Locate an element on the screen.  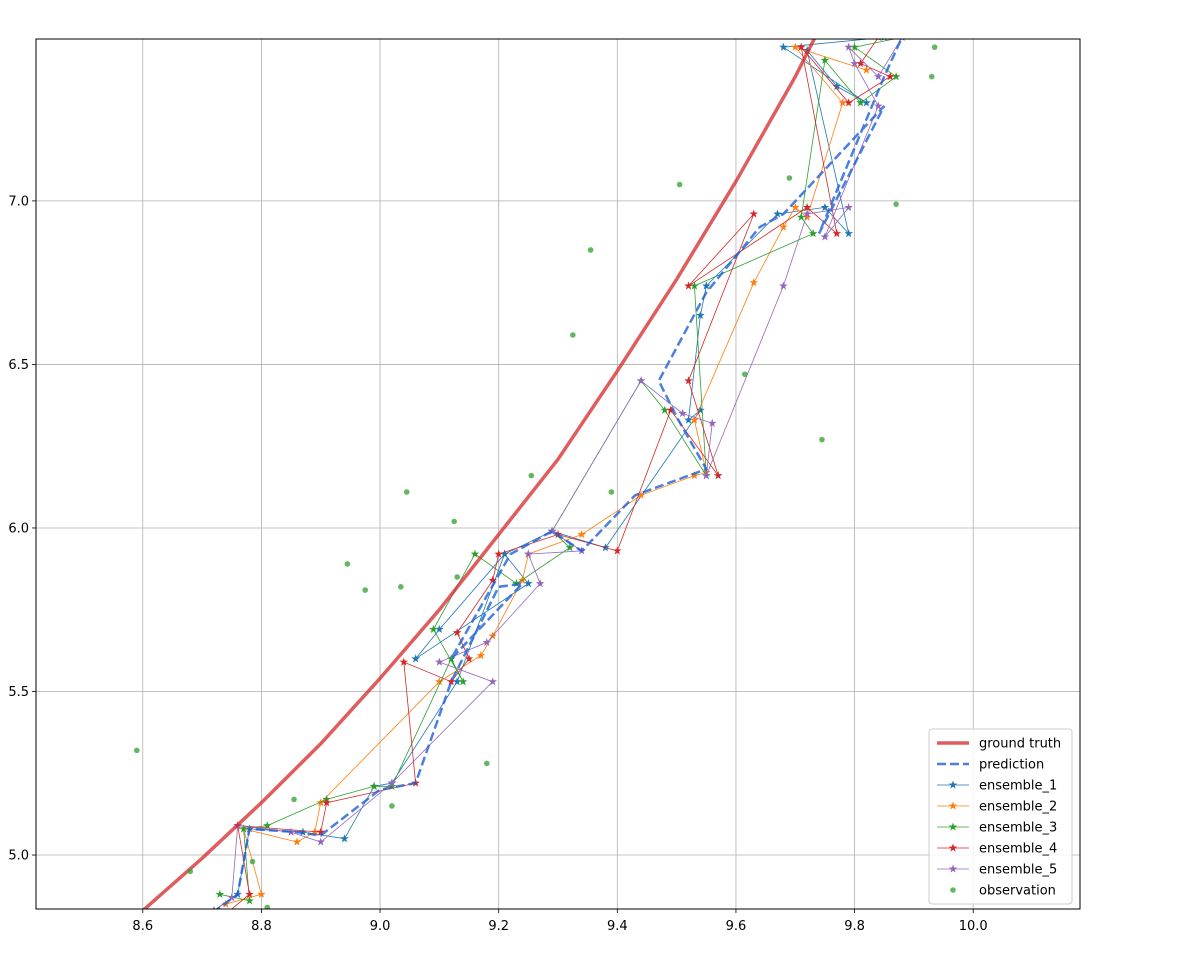
x-tick-label: 10.0 is located at coordinates (973, 926).